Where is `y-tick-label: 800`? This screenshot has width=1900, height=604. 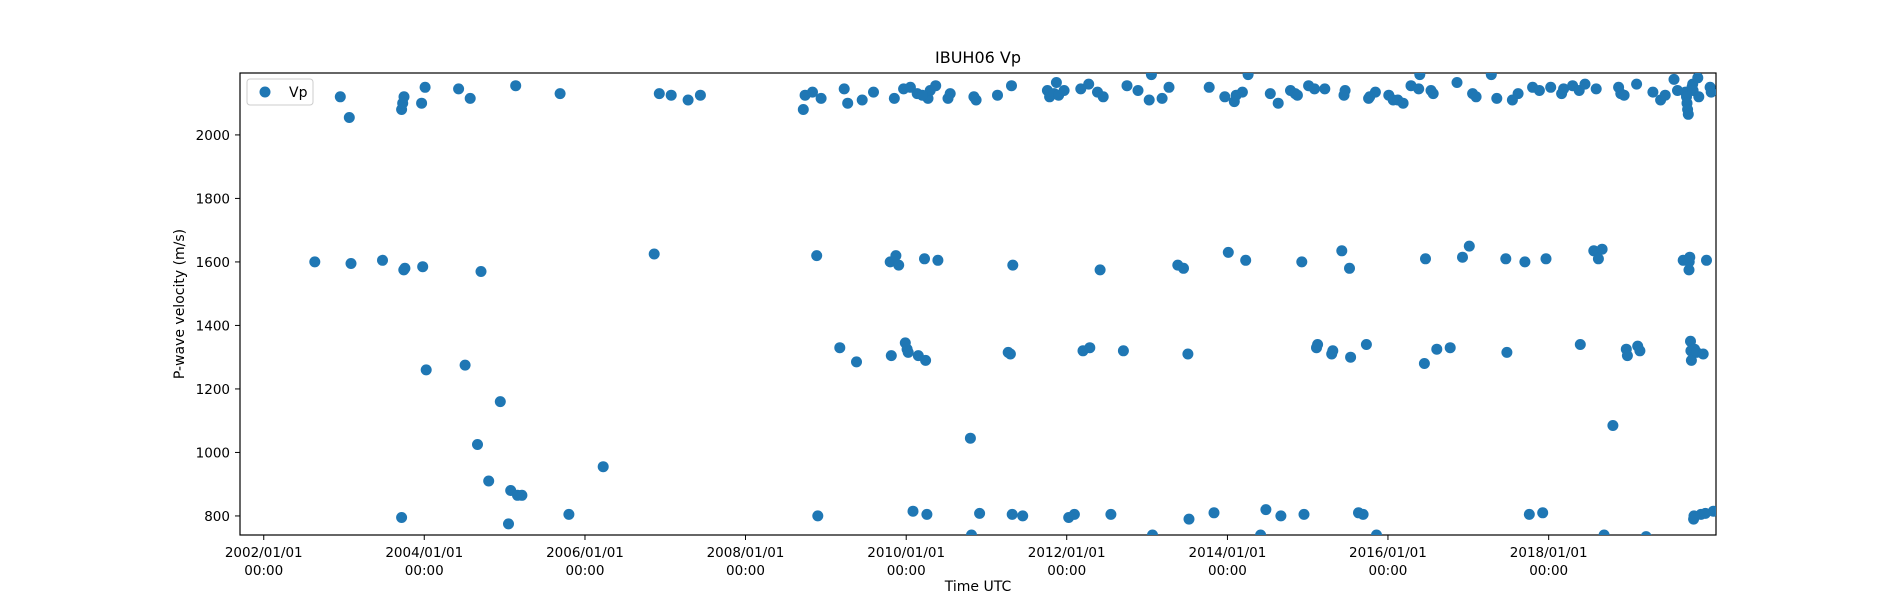 y-tick-label: 800 is located at coordinates (217, 517).